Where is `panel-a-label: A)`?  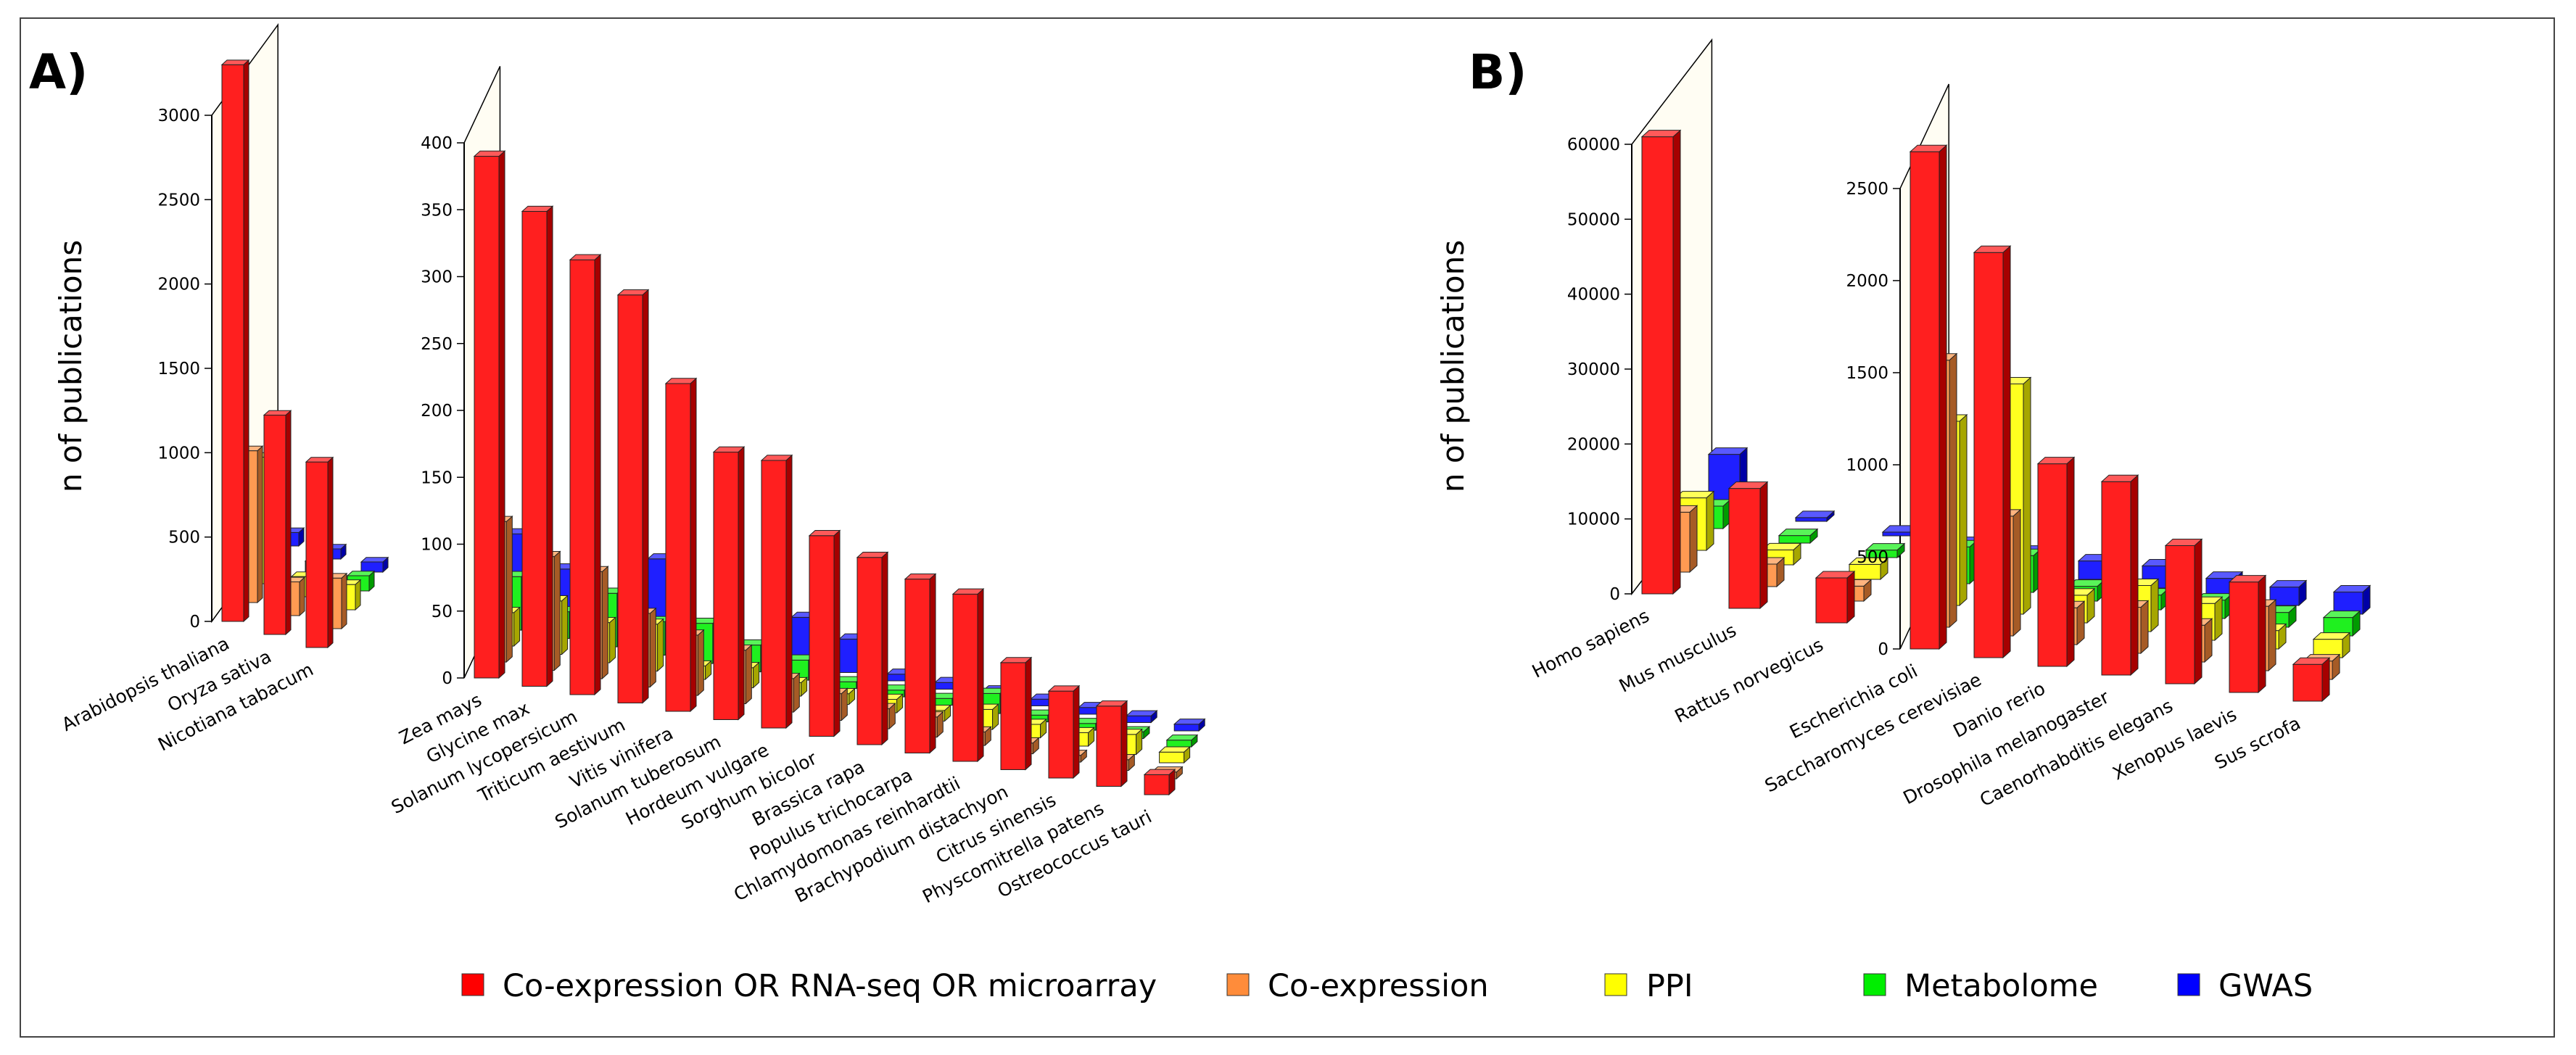
panel-a-label: A) is located at coordinates (58, 72).